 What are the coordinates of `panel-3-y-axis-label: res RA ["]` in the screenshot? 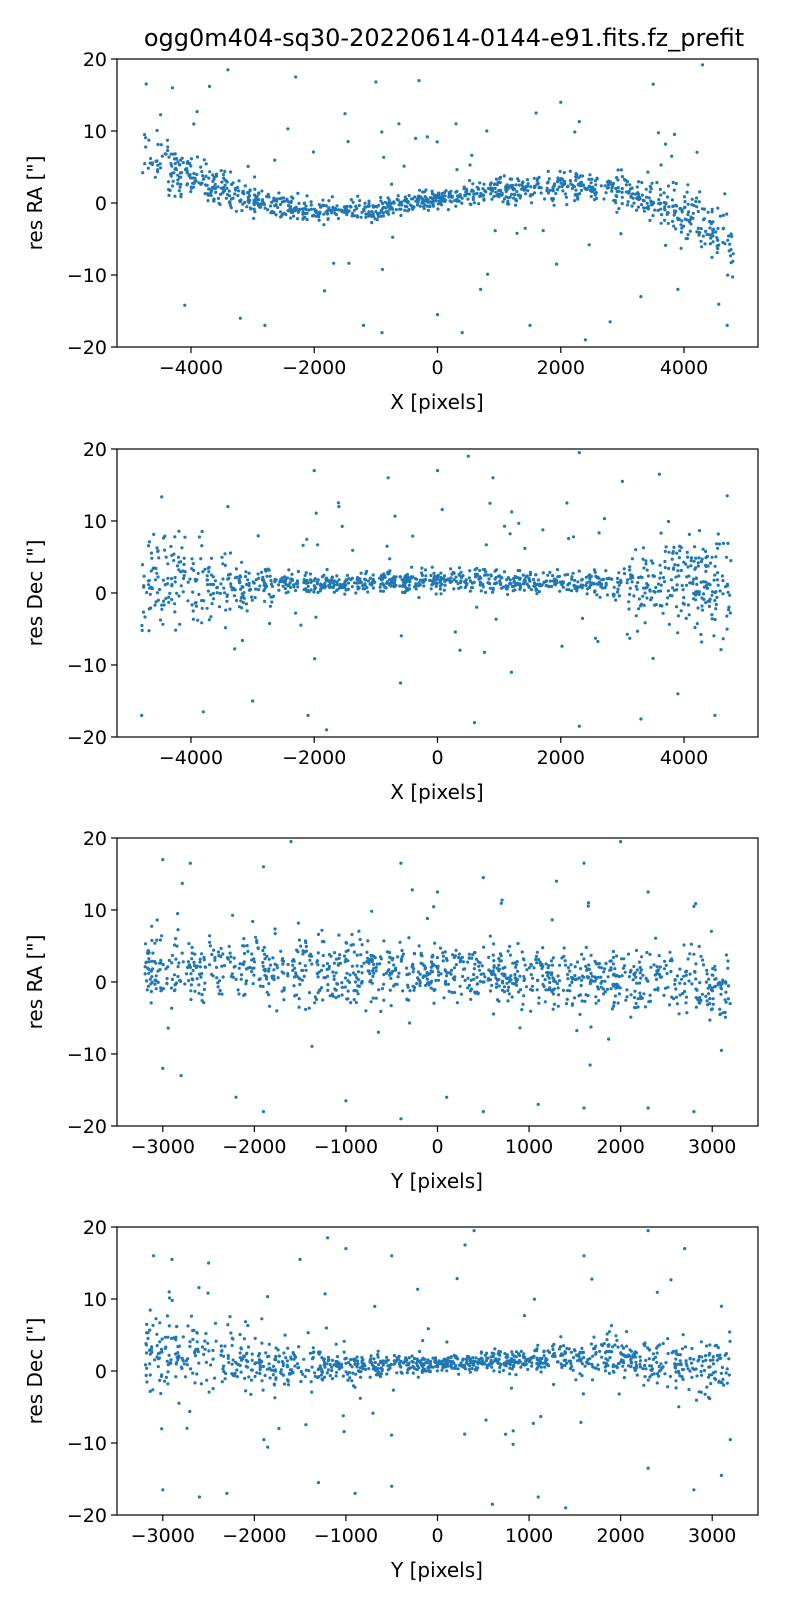 It's located at (35, 982).